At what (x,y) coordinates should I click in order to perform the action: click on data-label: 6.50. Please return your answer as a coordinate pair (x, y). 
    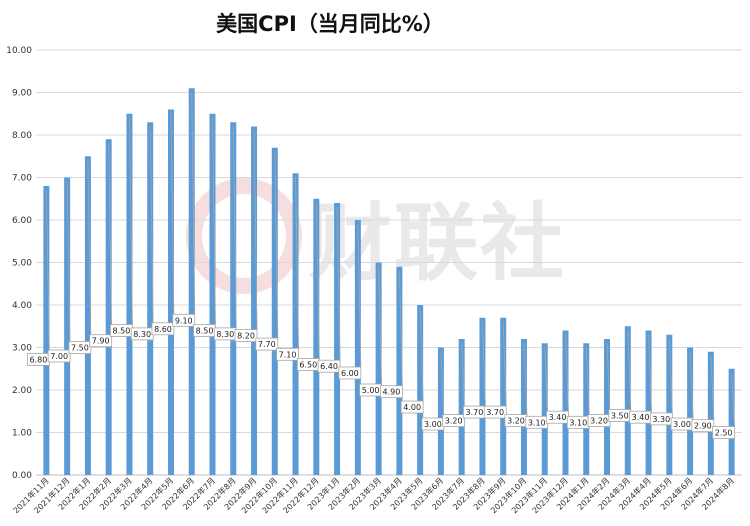
    Looking at the image, I should click on (308, 365).